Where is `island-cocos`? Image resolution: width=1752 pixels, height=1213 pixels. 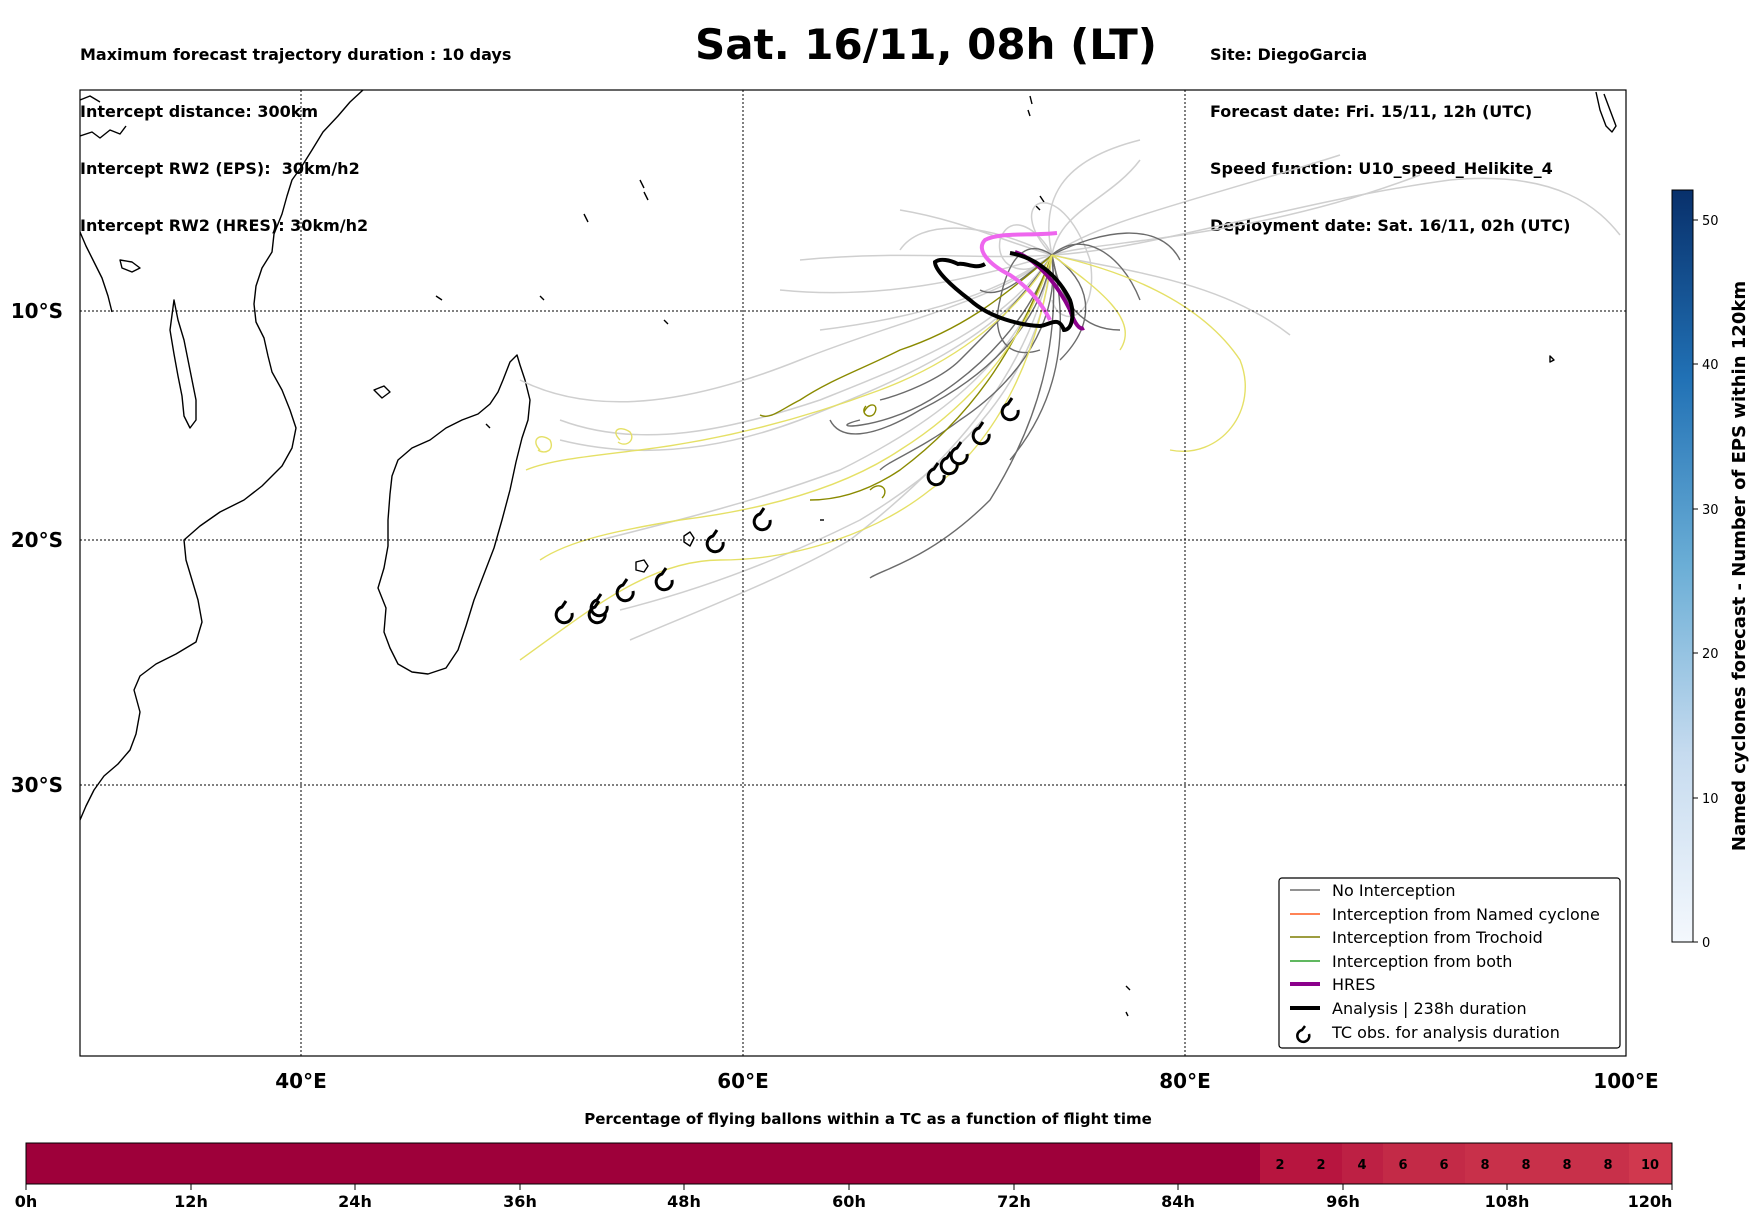
island-cocos is located at coordinates (1552, 359).